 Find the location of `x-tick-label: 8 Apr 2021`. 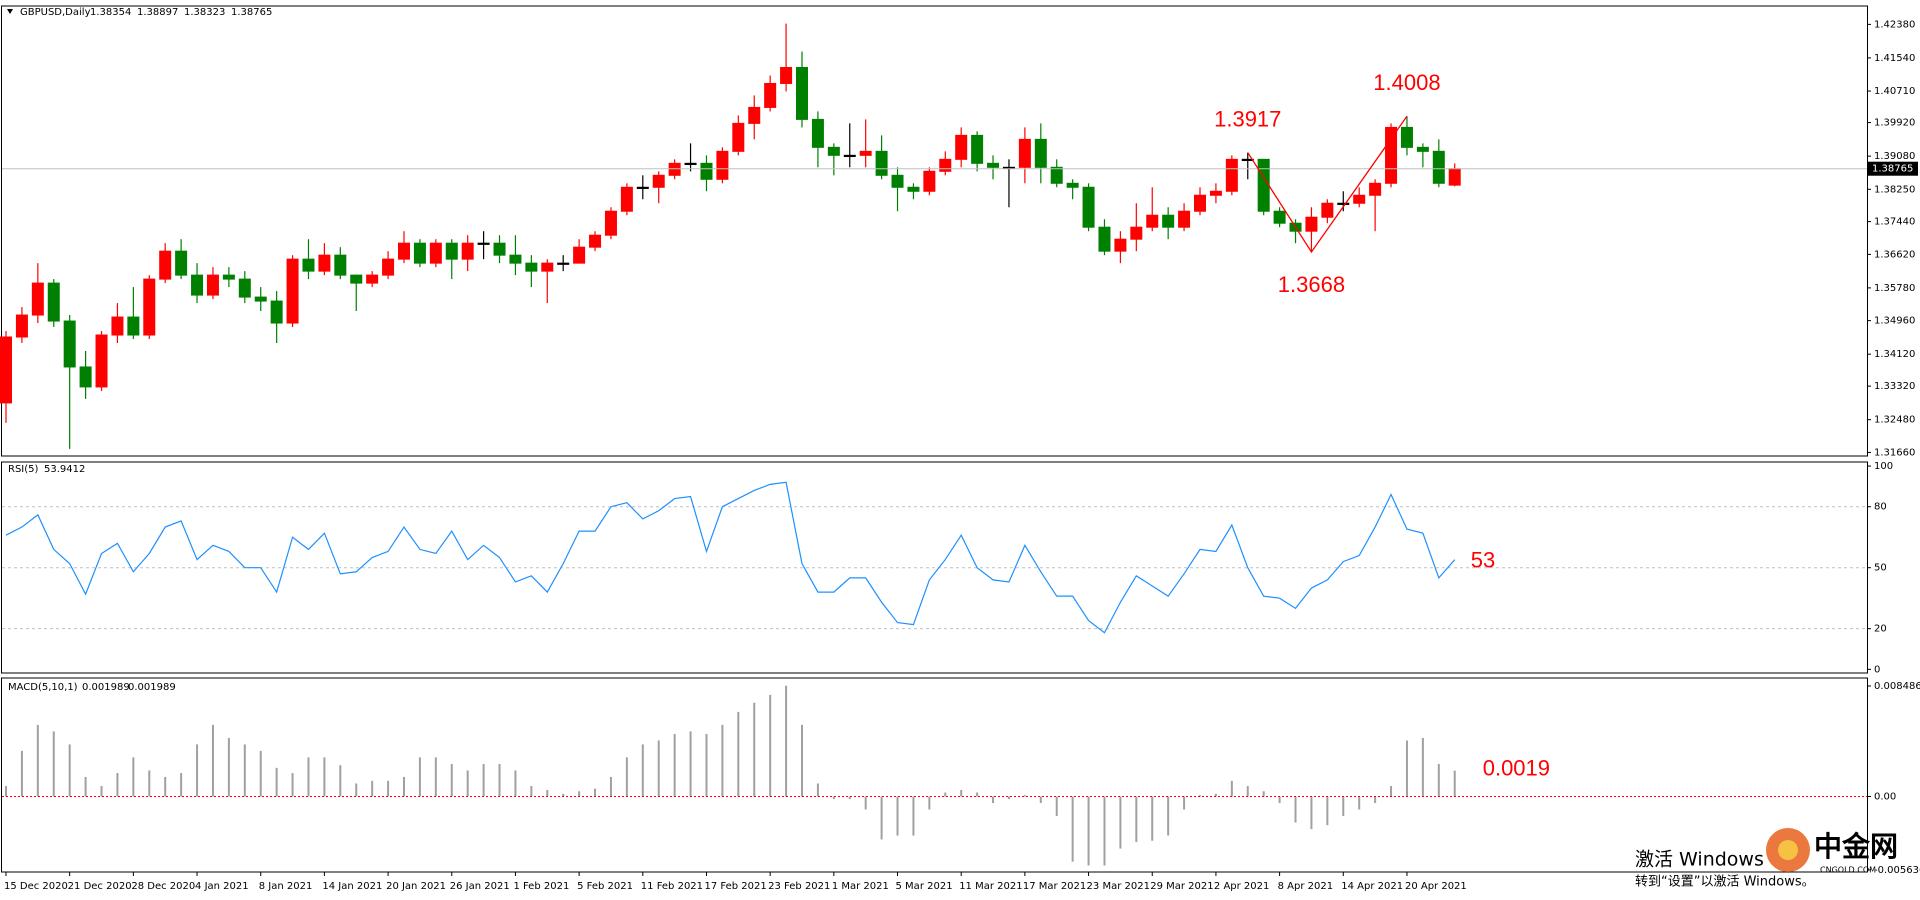

x-tick-label: 8 Apr 2021 is located at coordinates (1305, 886).